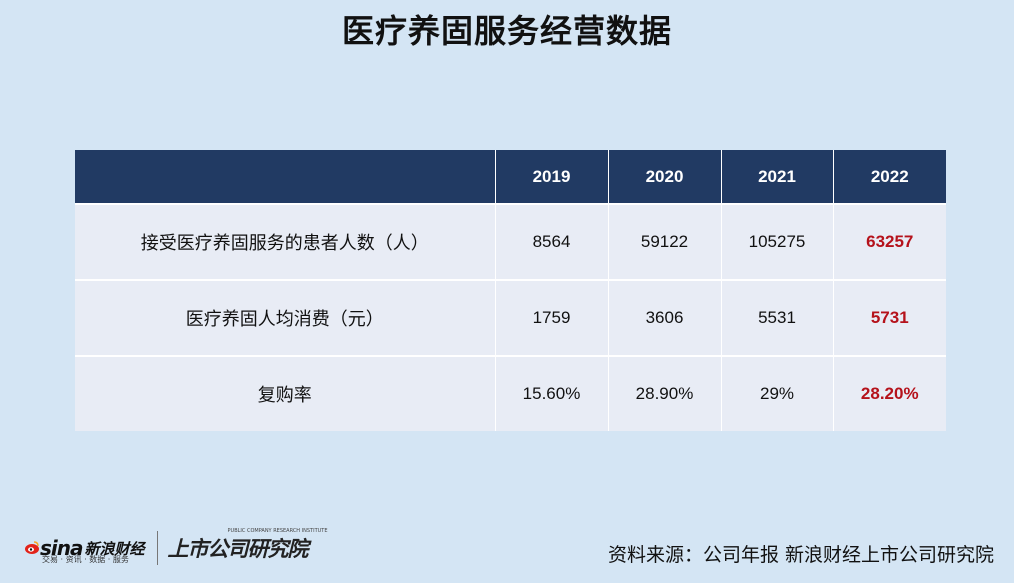  I want to click on table-cell-highlight: 63257, so click(889, 242).